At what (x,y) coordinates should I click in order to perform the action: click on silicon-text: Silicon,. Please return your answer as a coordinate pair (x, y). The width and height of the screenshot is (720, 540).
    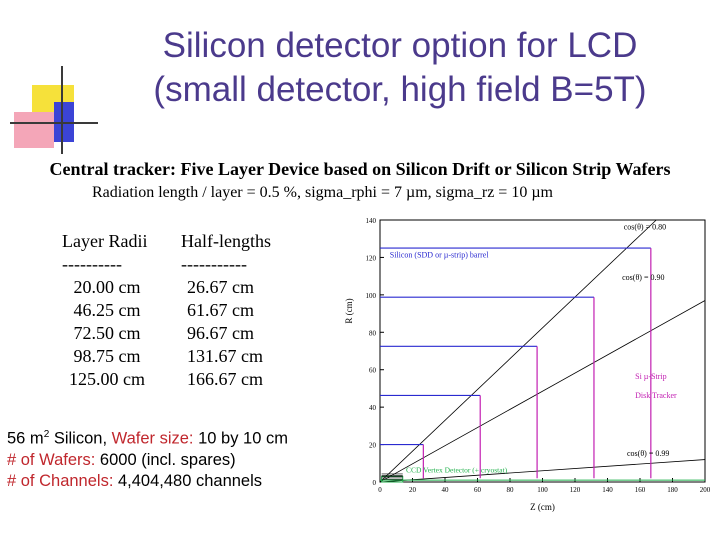
    Looking at the image, I should click on (80, 438).